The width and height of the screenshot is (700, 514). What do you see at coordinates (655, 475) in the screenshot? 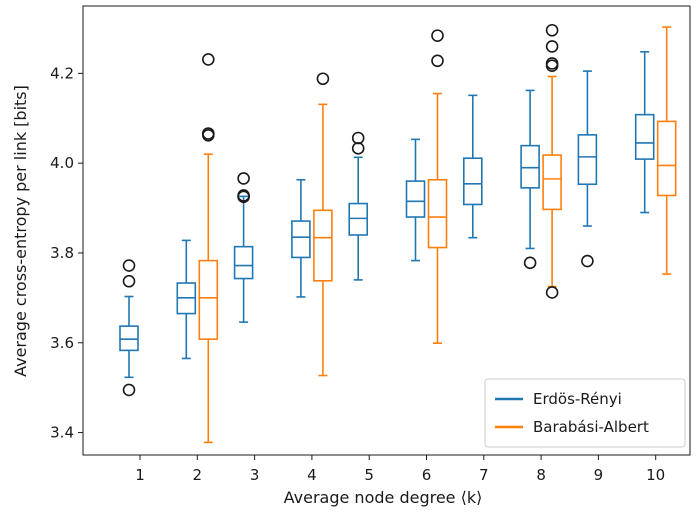
I see `x-tick-label-9: 10` at bounding box center [655, 475].